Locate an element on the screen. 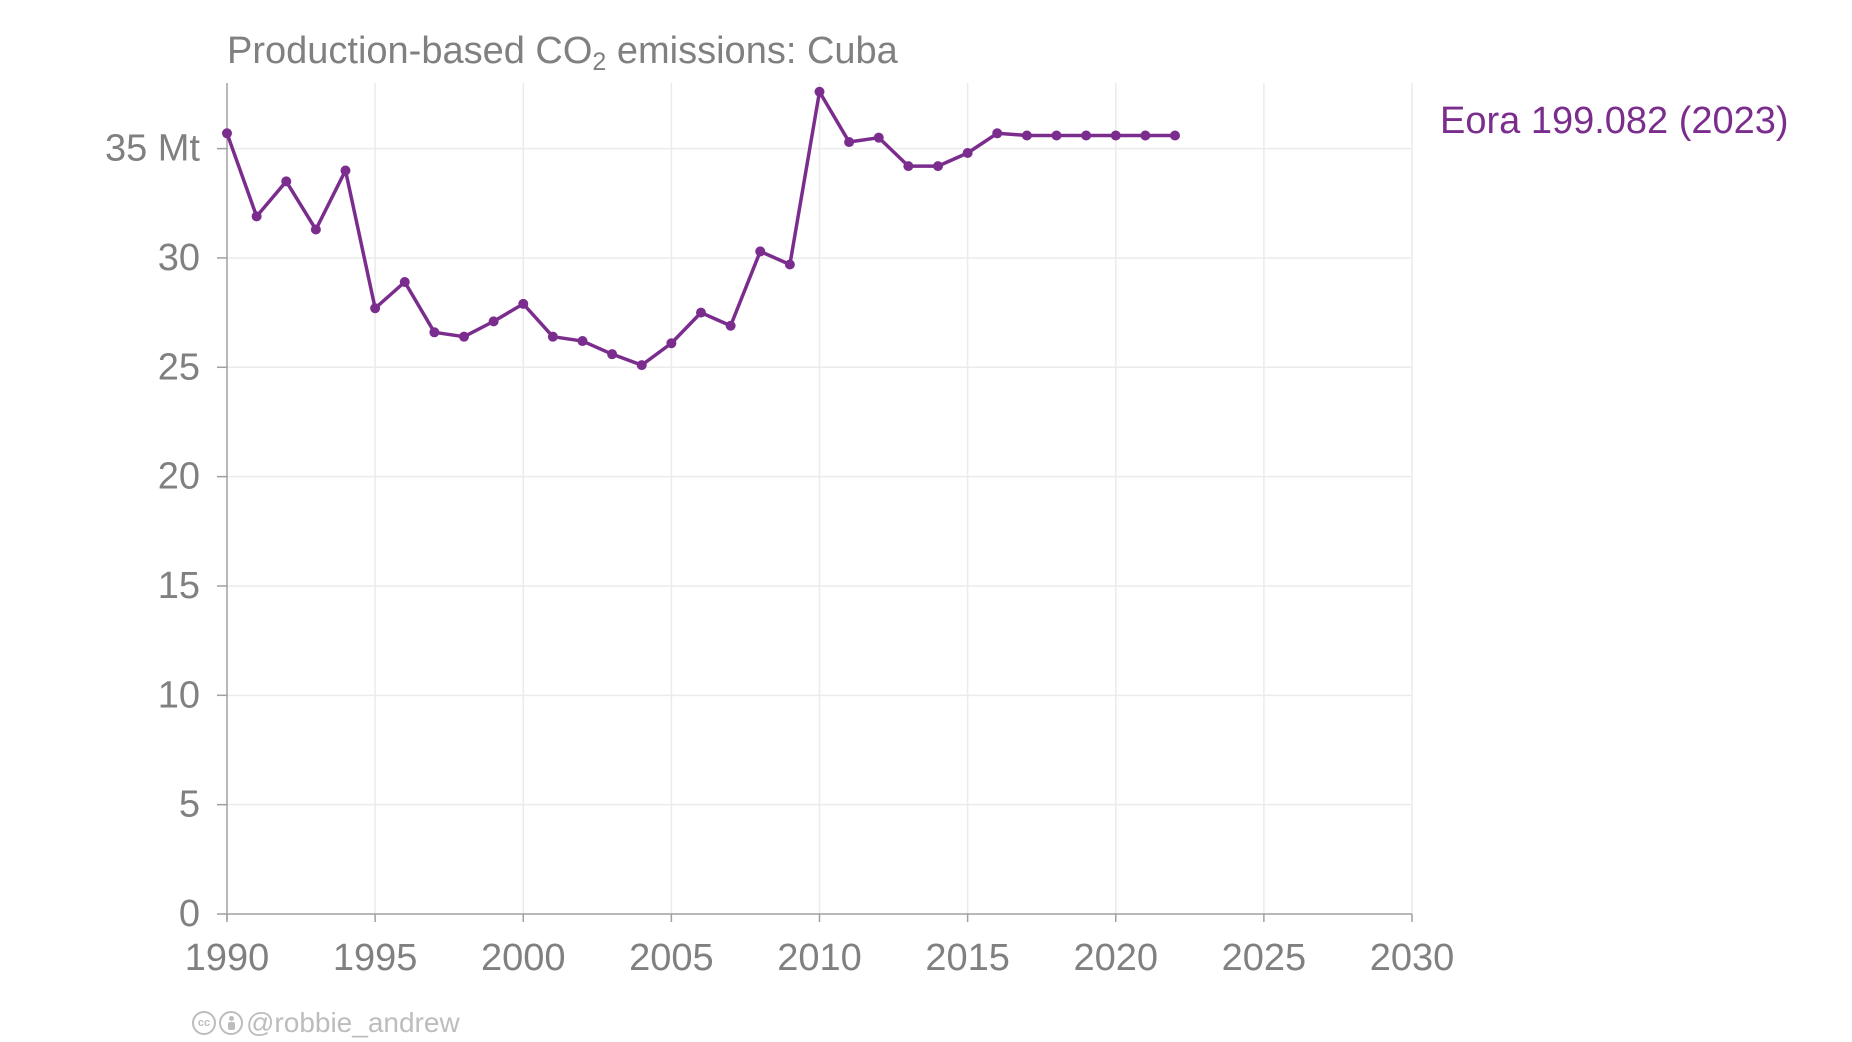 This screenshot has width=1852, height=1042. creative-commons-icon: cc is located at coordinates (204, 1023).